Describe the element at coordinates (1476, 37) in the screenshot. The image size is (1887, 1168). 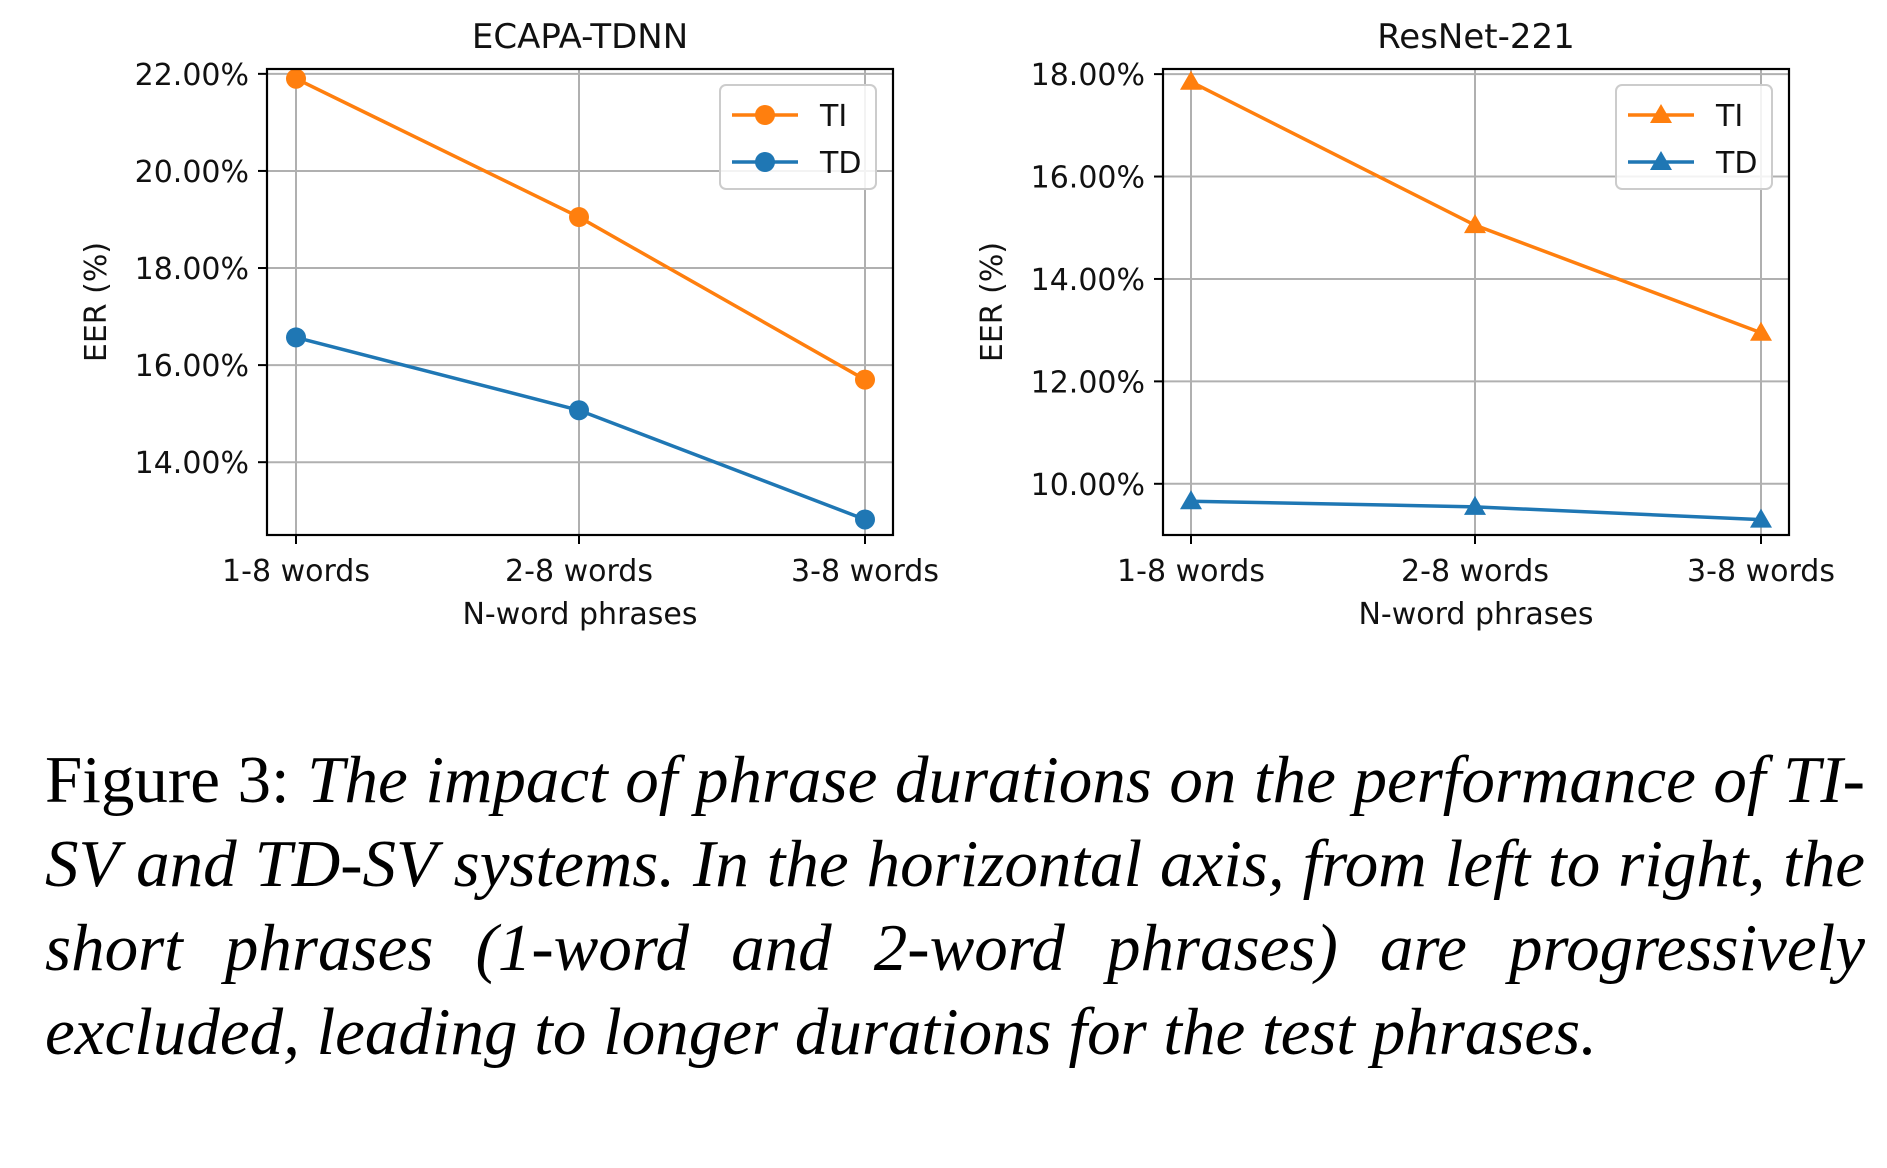
I see `chart-title: ResNet-221` at that location.